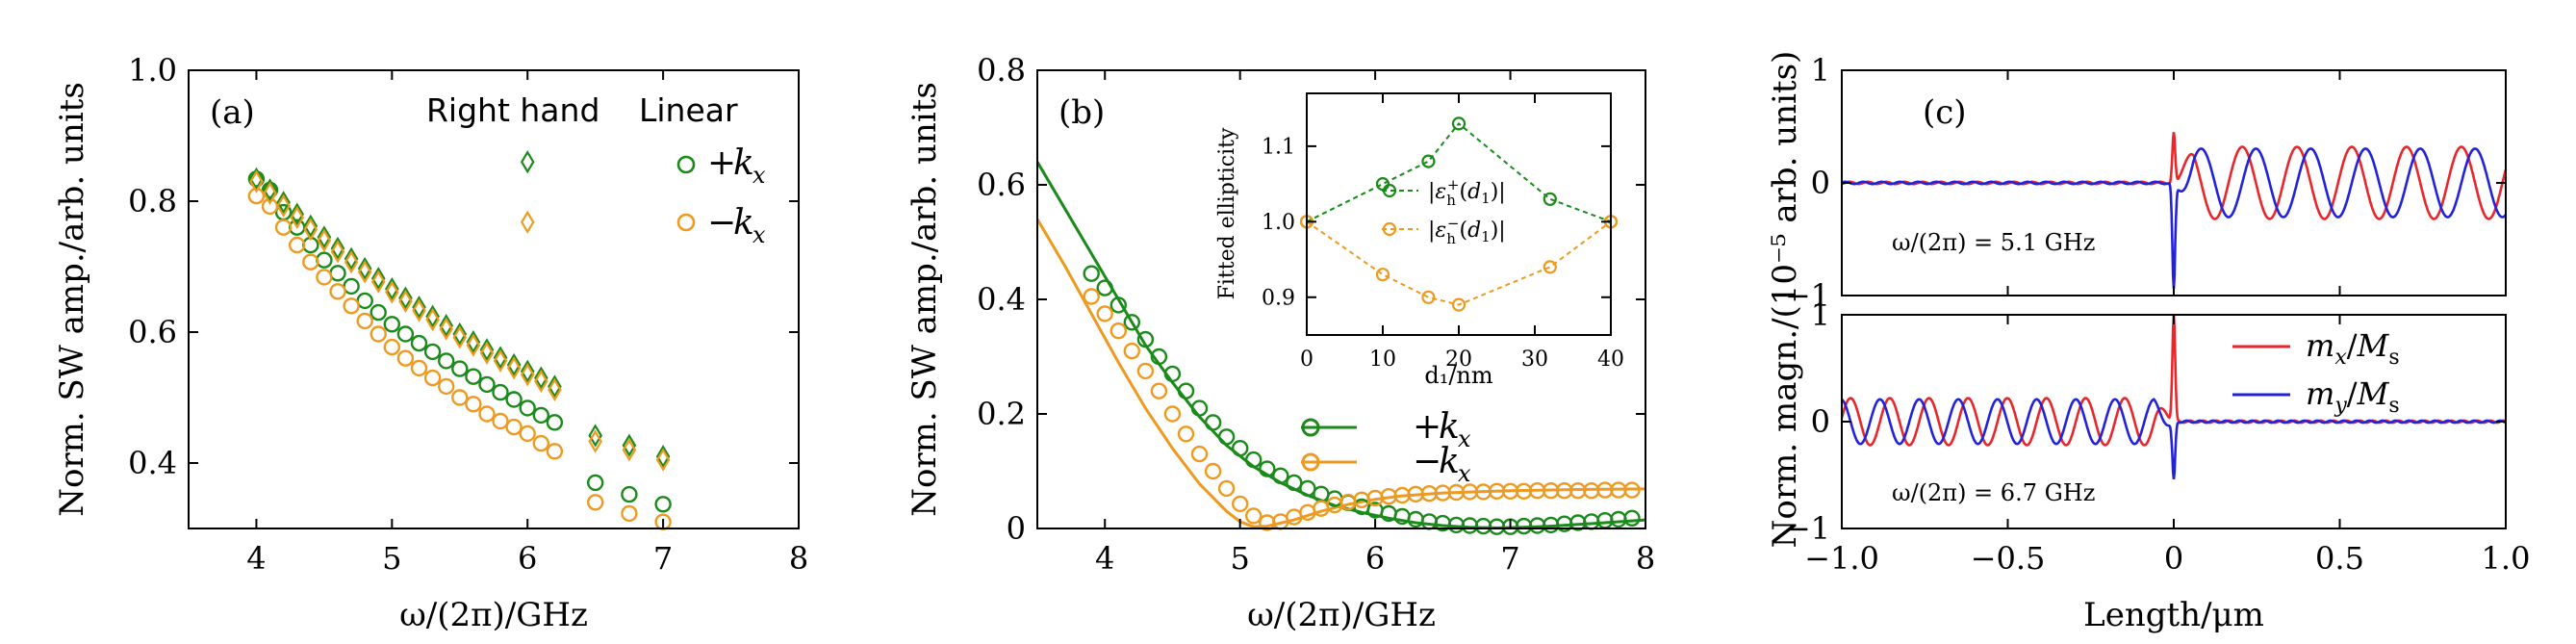 This screenshot has height=644, width=2576. What do you see at coordinates (1001, 414) in the screenshot?
I see `panel-b-ytick-label: 0.2` at bounding box center [1001, 414].